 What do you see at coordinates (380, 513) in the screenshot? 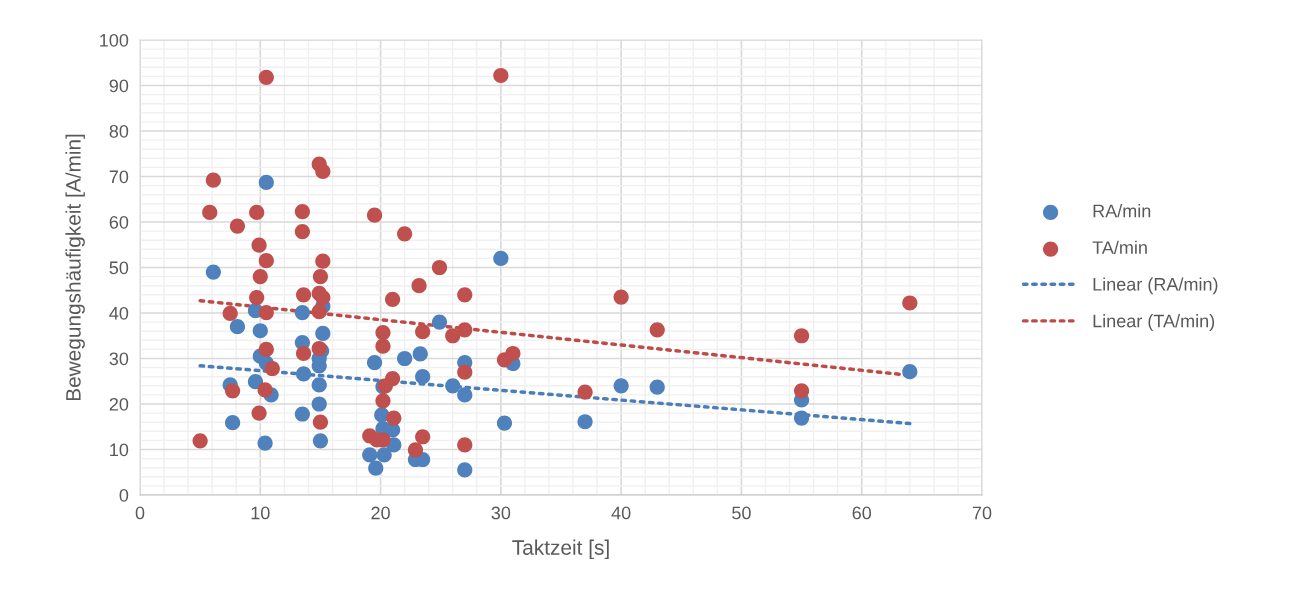
I see `x-tick-label: 20` at bounding box center [380, 513].